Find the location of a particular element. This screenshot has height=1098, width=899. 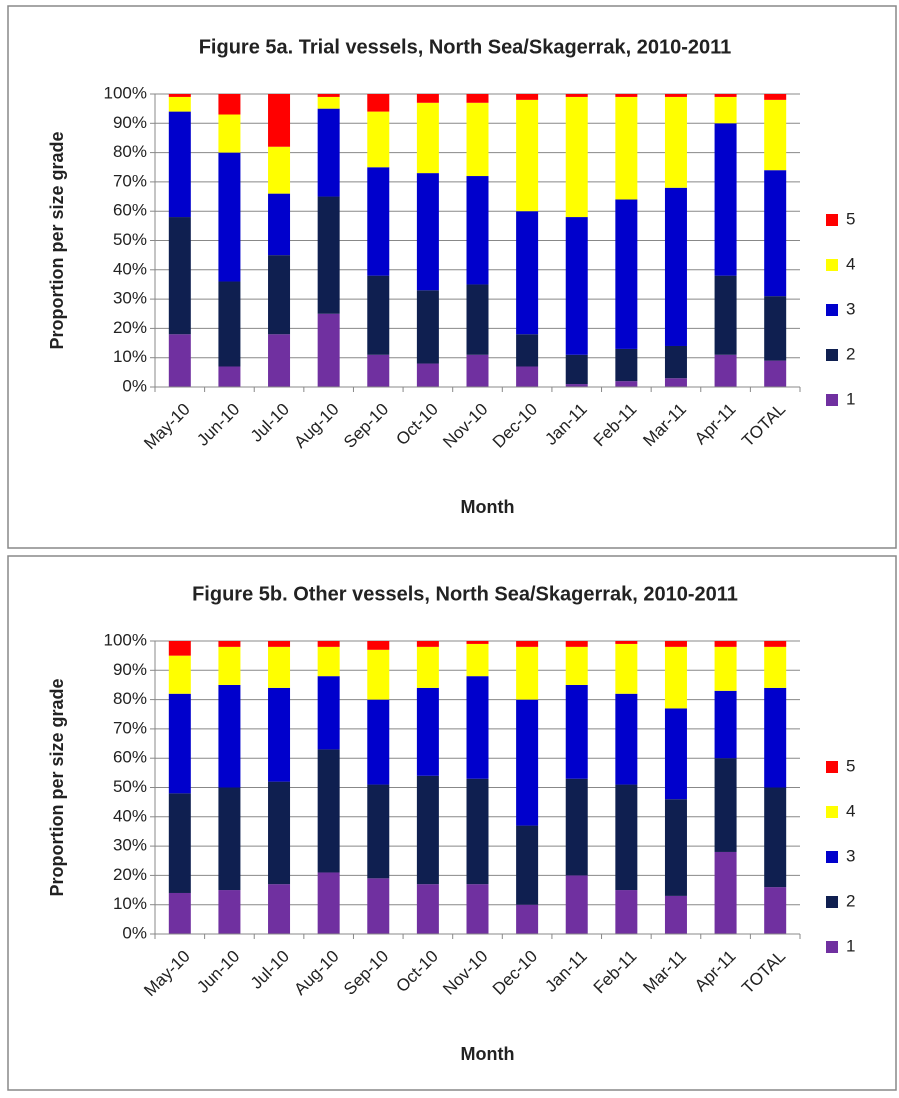

y-tick-label: 50% is located at coordinates (130, 786).